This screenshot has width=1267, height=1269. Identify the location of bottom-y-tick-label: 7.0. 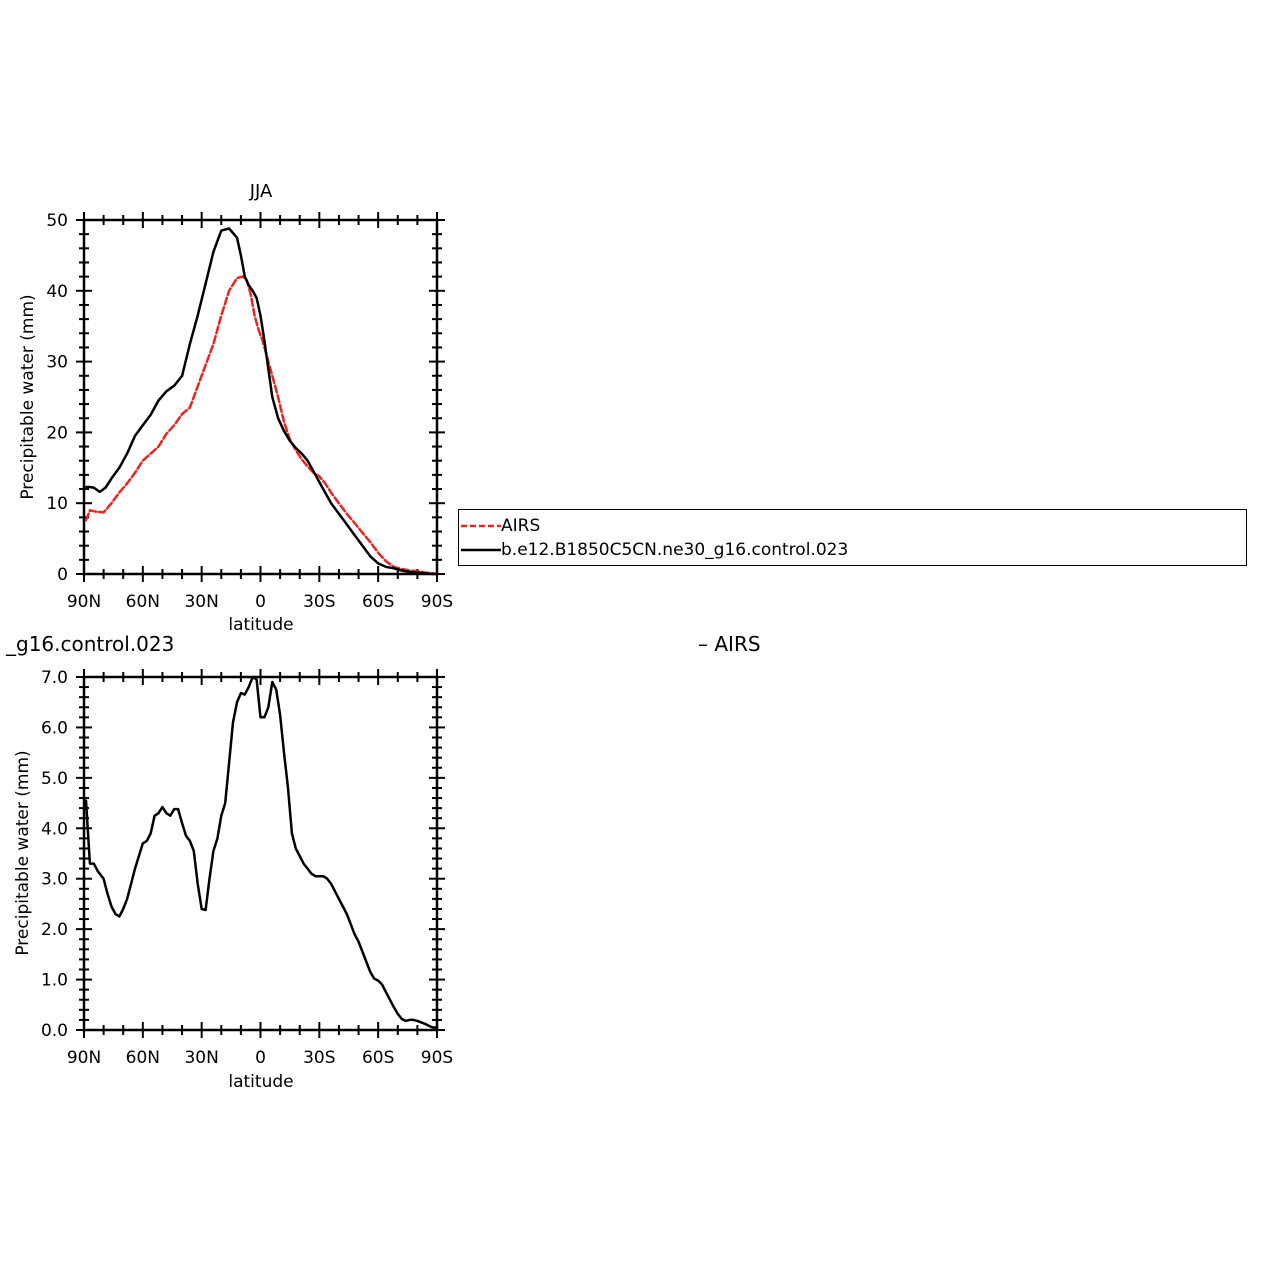
(54, 678).